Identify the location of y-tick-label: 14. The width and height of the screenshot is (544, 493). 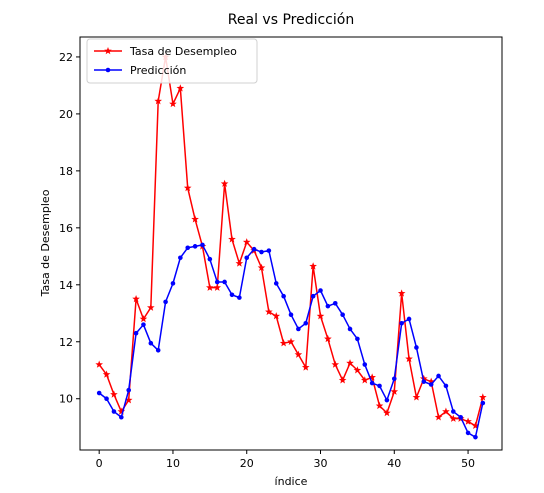
(66, 285).